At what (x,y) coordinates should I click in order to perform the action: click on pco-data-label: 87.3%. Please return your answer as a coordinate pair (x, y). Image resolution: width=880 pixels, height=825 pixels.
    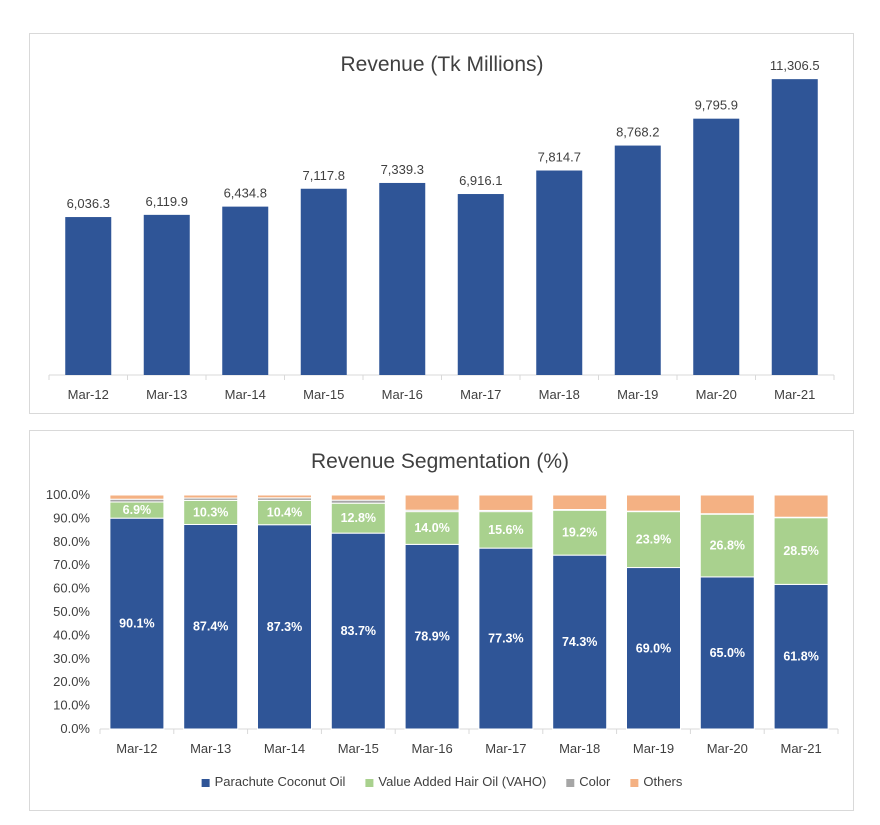
    Looking at the image, I should click on (284, 627).